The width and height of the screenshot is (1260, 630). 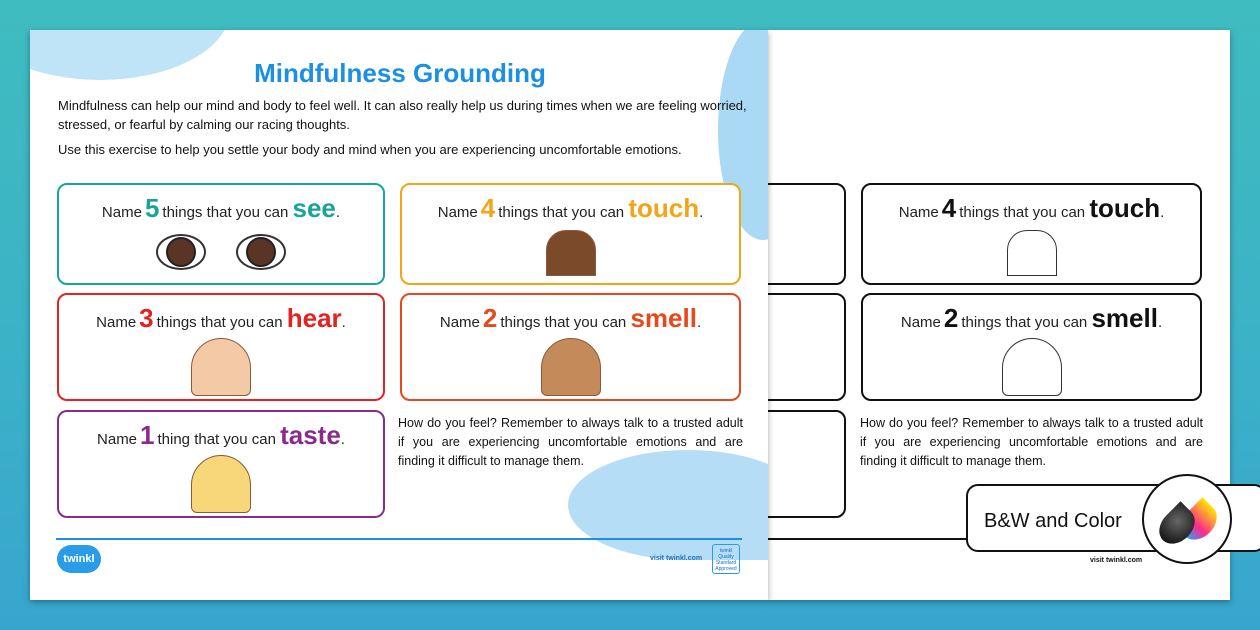 What do you see at coordinates (314, 208) in the screenshot?
I see `card-verb: see` at bounding box center [314, 208].